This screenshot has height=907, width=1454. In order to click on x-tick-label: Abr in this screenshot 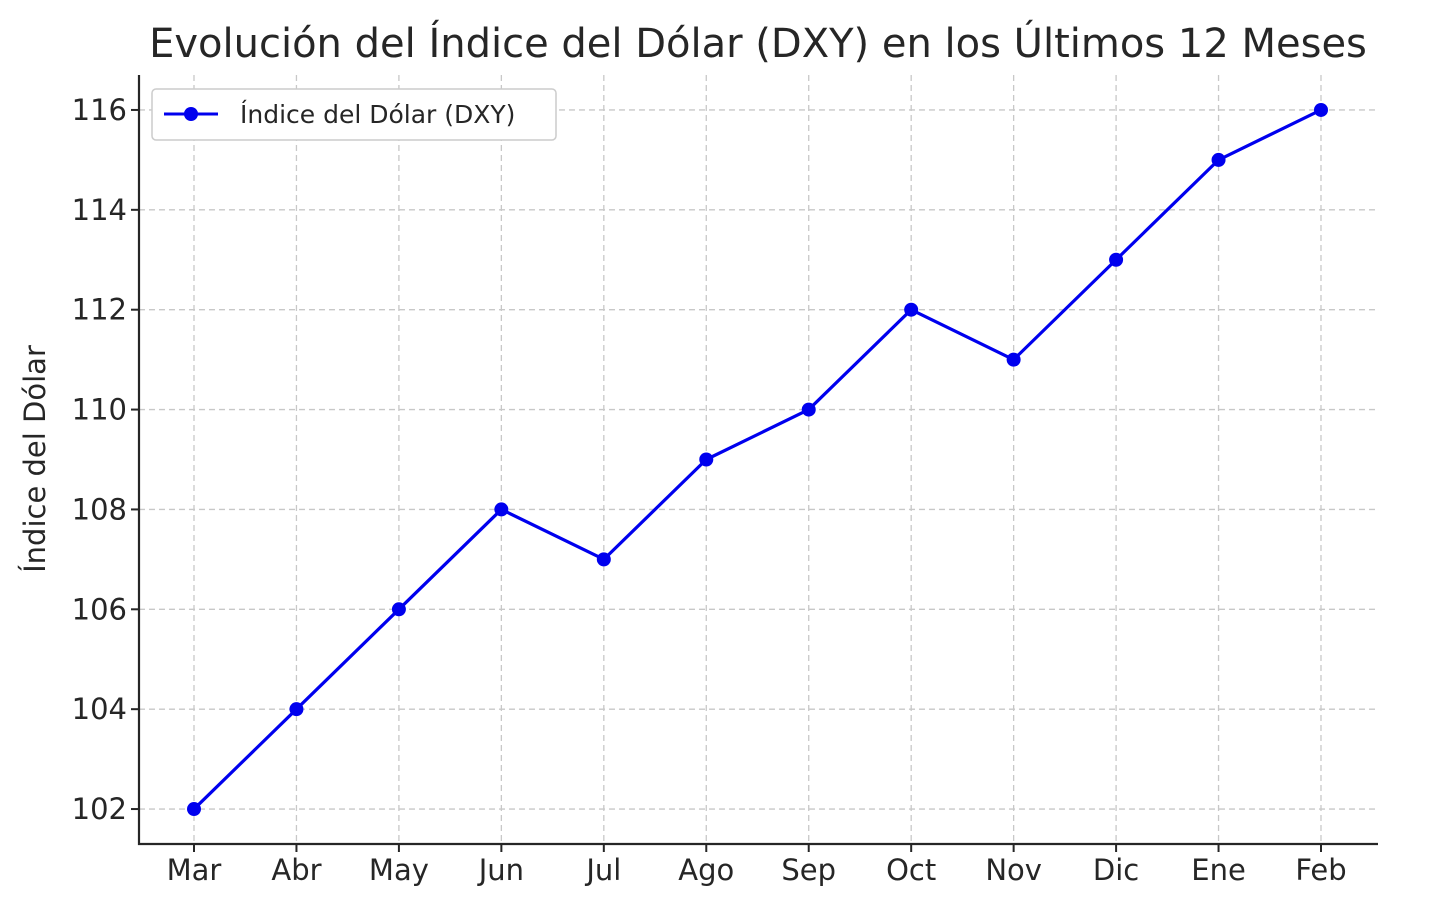, I will do `click(296, 870)`.